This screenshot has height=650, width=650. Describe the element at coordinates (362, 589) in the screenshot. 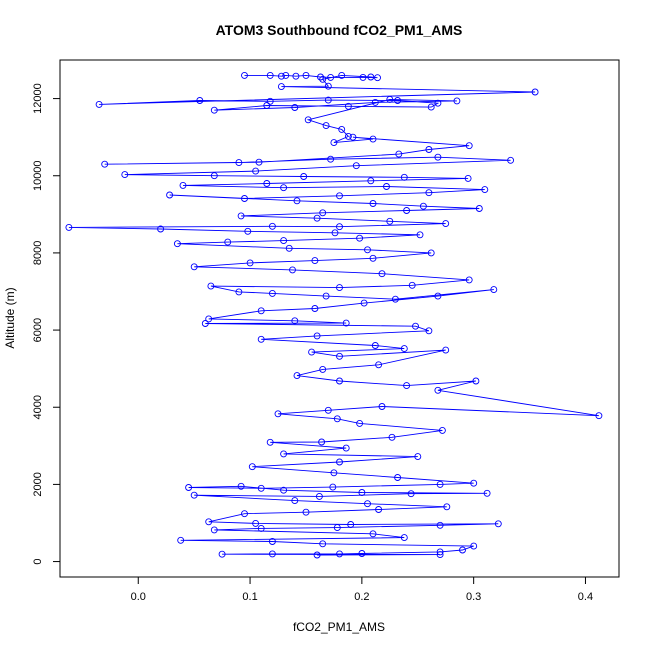

I see `x-axis: 0.0 0.1 0.2 0.3 0.4` at that location.